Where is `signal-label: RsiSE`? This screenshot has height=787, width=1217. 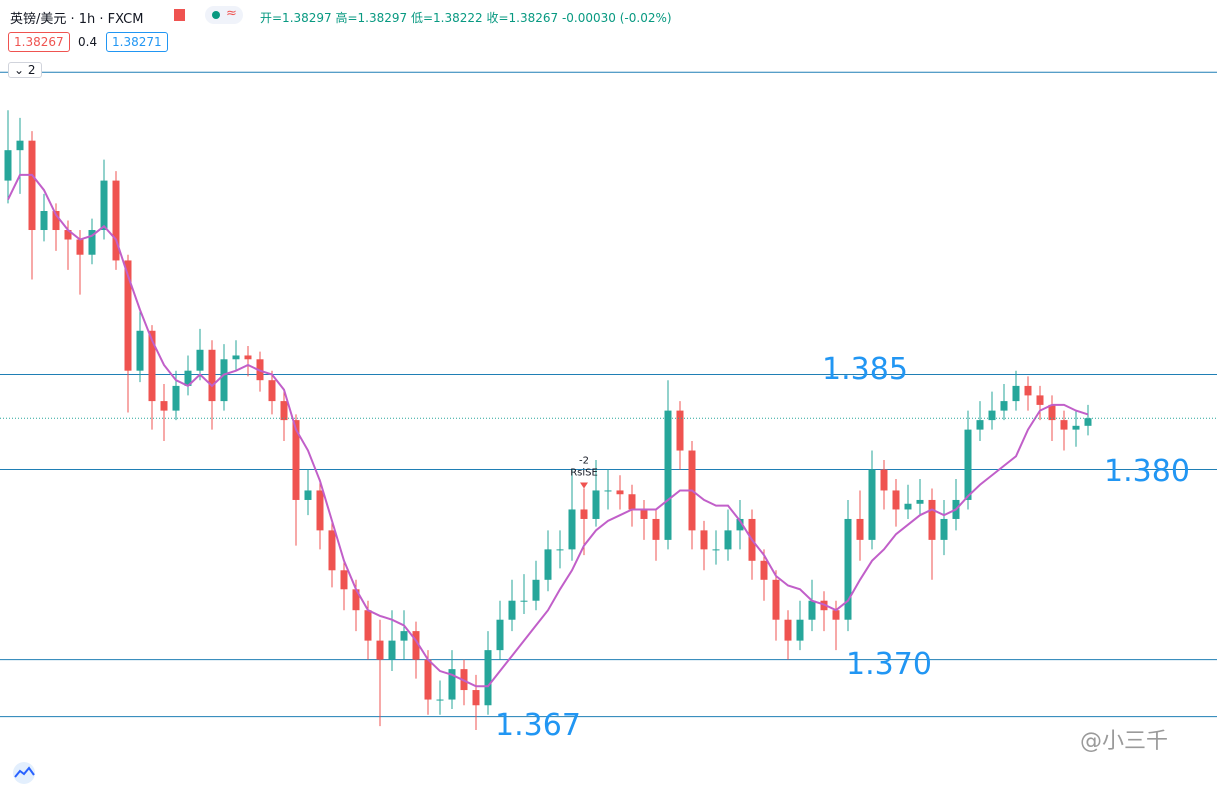
signal-label: RsiSE is located at coordinates (584, 473).